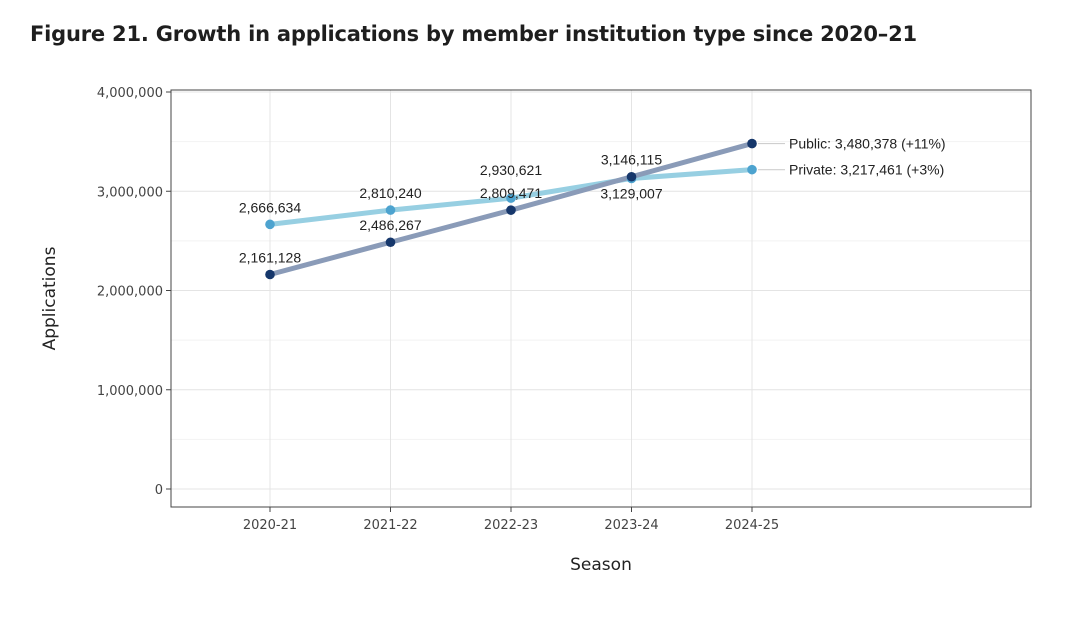 The width and height of the screenshot is (1080, 617). I want to click on x-tick-label: 2020-21, so click(270, 525).